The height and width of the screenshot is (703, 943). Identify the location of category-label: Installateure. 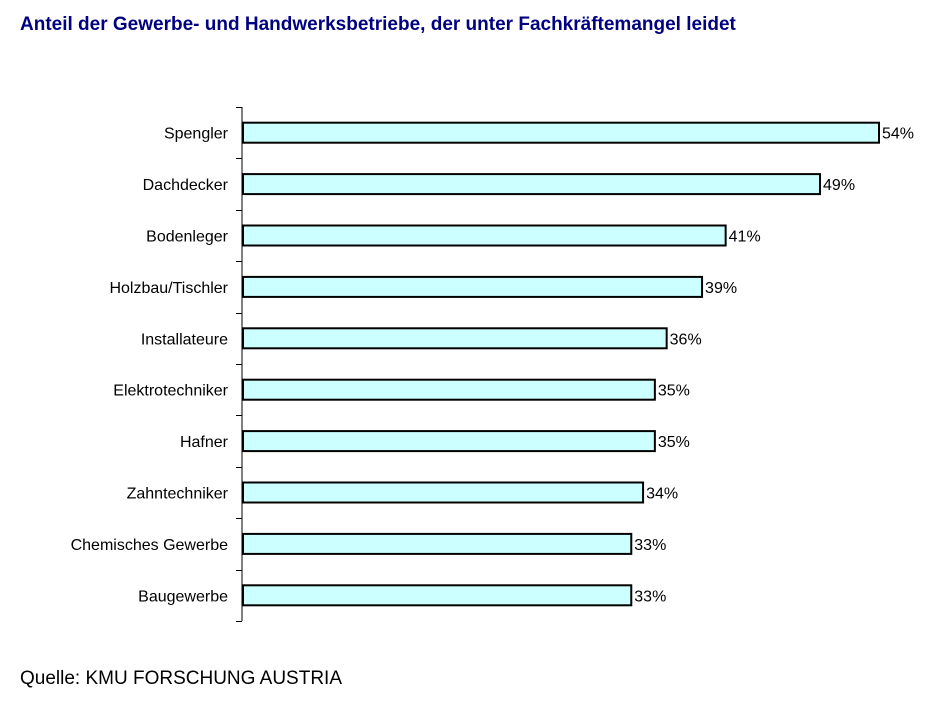
(184, 339).